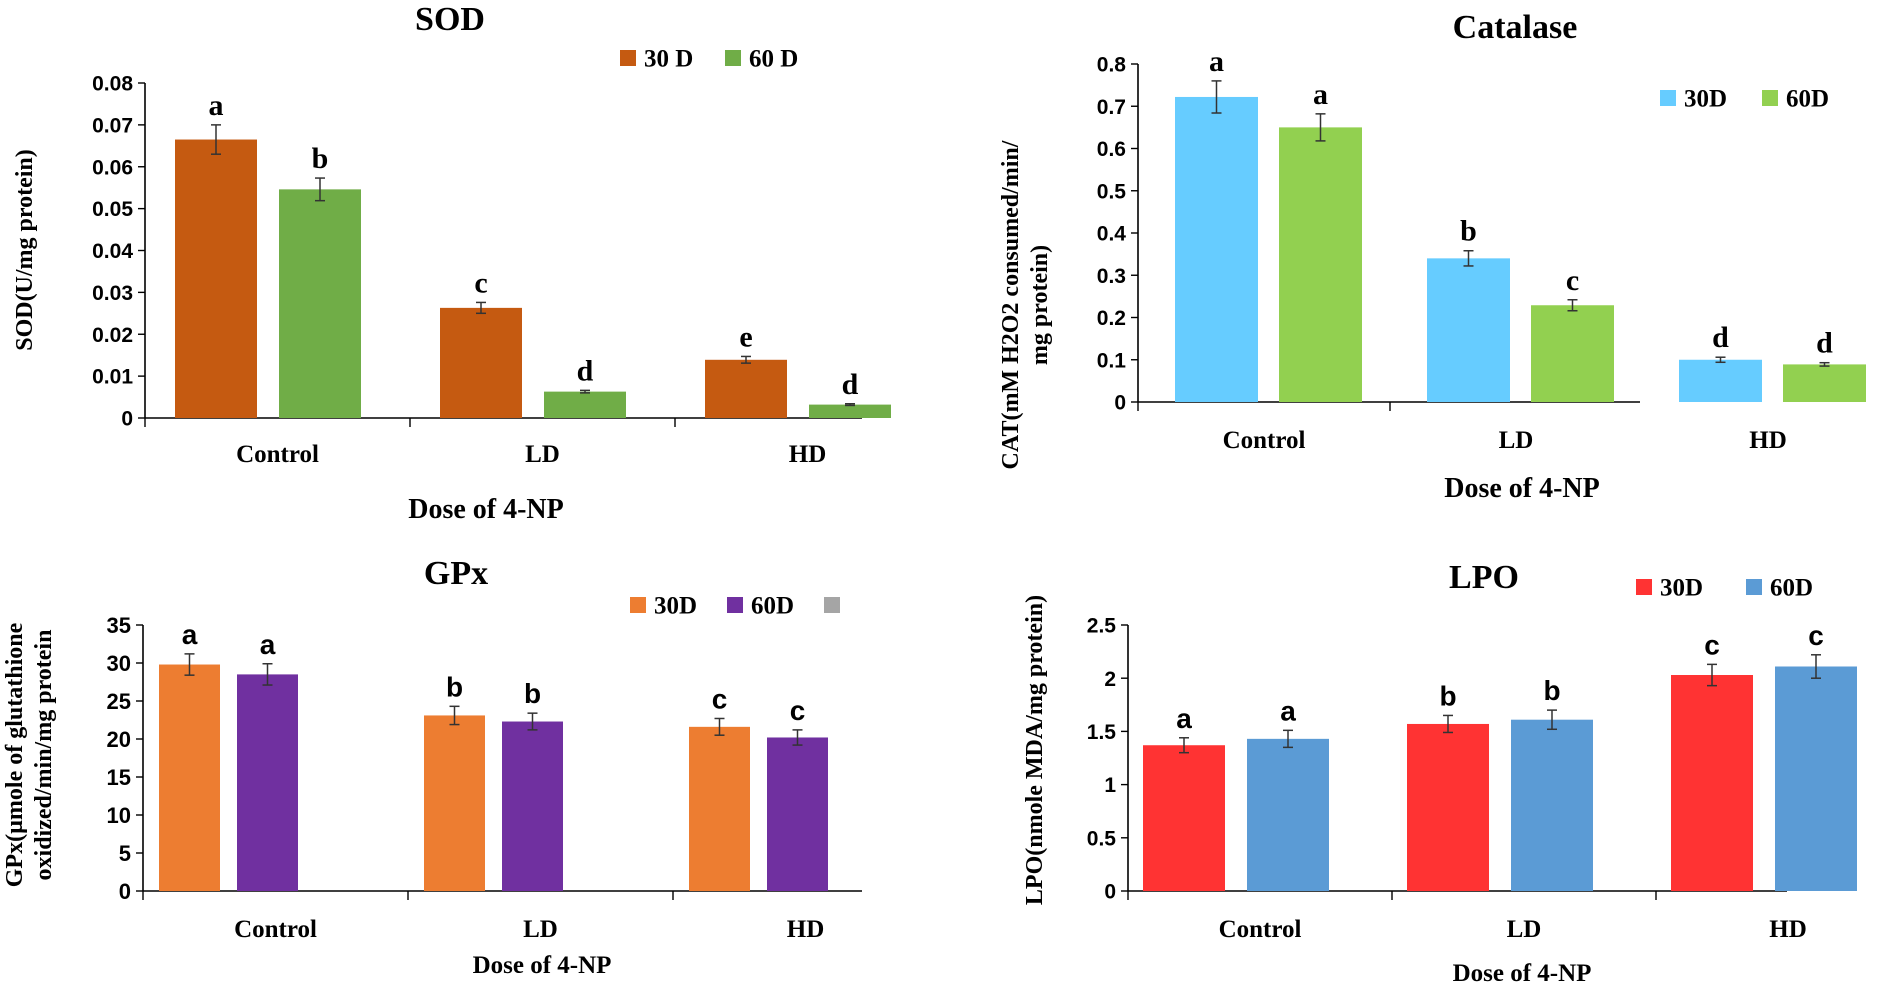 Image resolution: width=1898 pixels, height=984 pixels. What do you see at coordinates (1011, 304) in the screenshot?
I see `y-axis-title-line: CAT(mM H2O2 consumed/min/` at bounding box center [1011, 304].